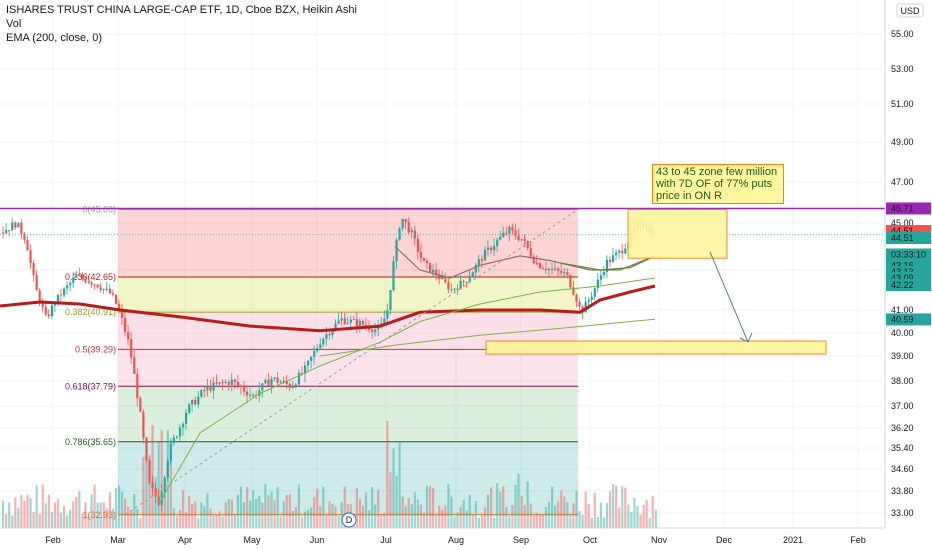 The image size is (932, 550). I want to click on fib-label-1: 0.236(42.65), so click(90, 277).